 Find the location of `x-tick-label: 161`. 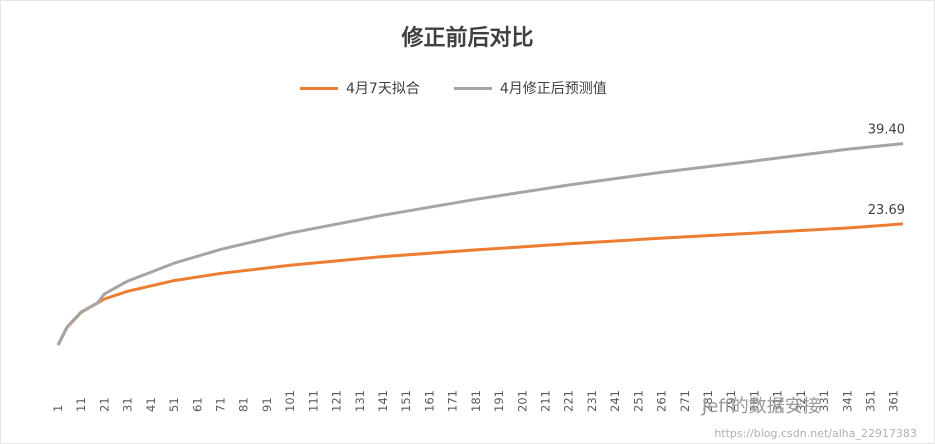

x-tick-label: 161 is located at coordinates (429, 401).